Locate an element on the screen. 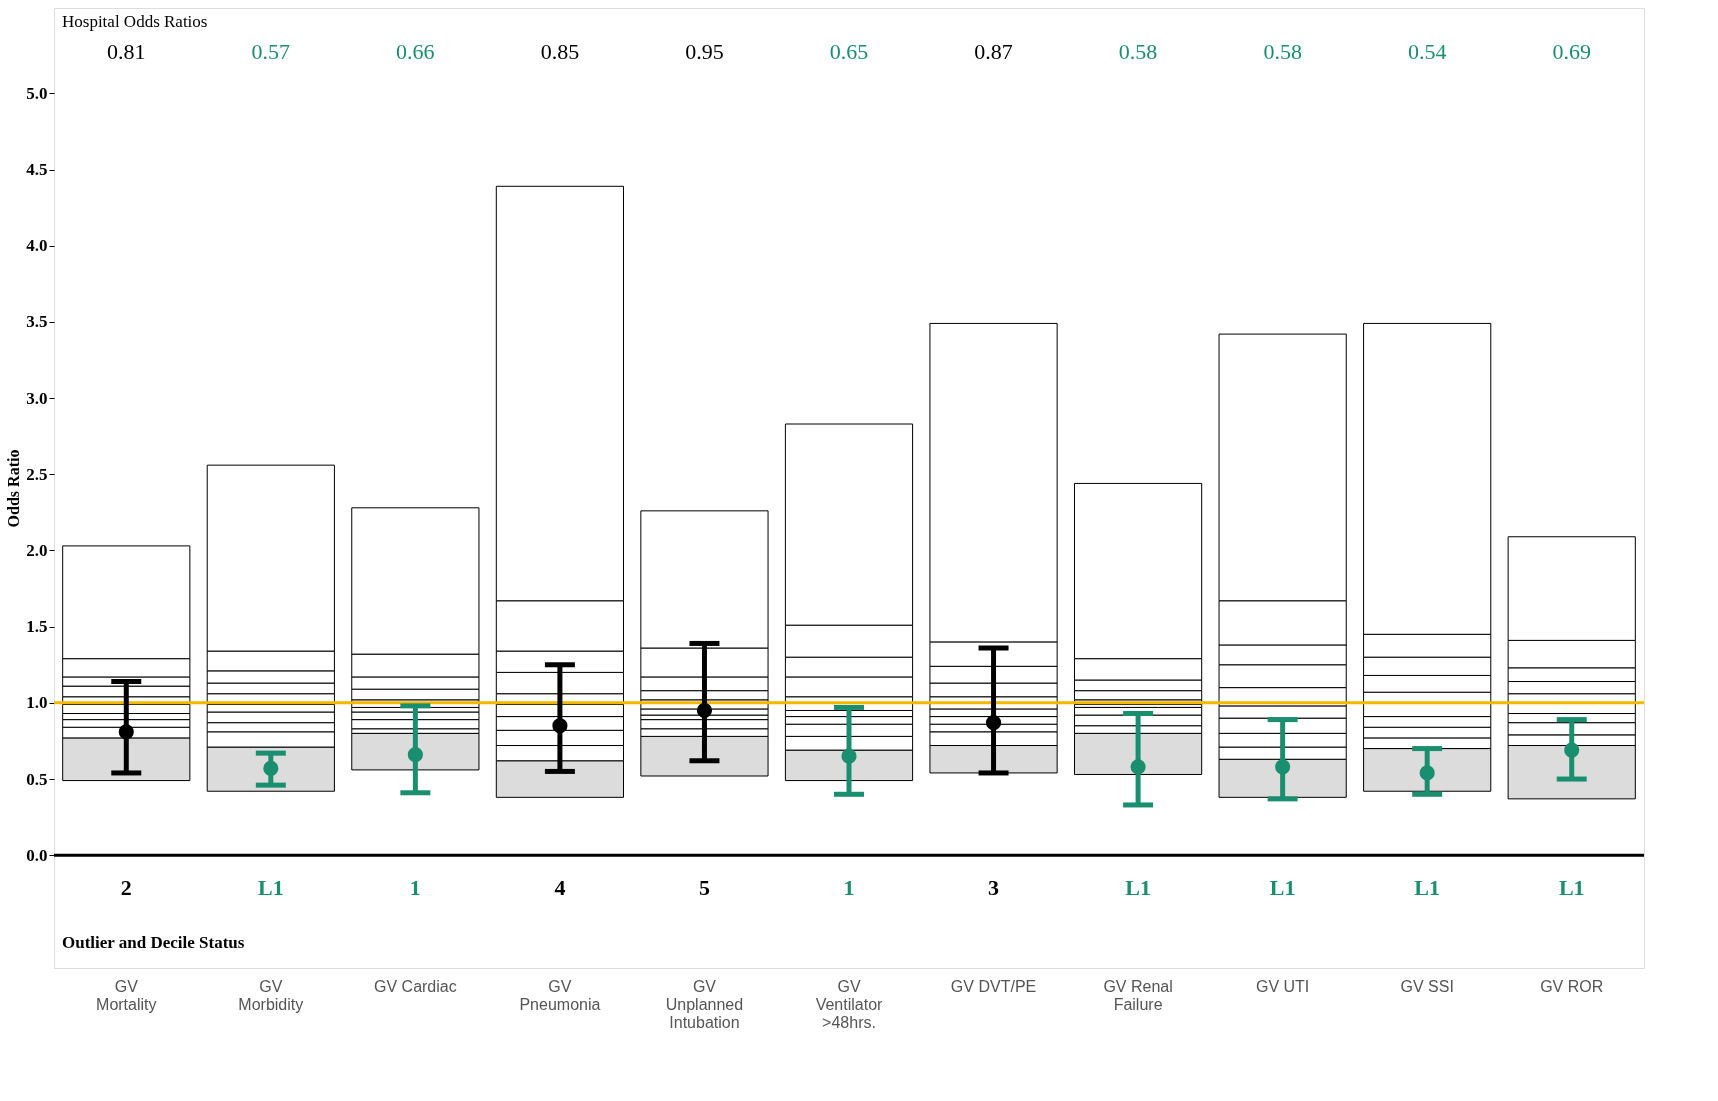 This screenshot has height=1101, width=1718. x-tick-label: GV ROR is located at coordinates (1572, 986).